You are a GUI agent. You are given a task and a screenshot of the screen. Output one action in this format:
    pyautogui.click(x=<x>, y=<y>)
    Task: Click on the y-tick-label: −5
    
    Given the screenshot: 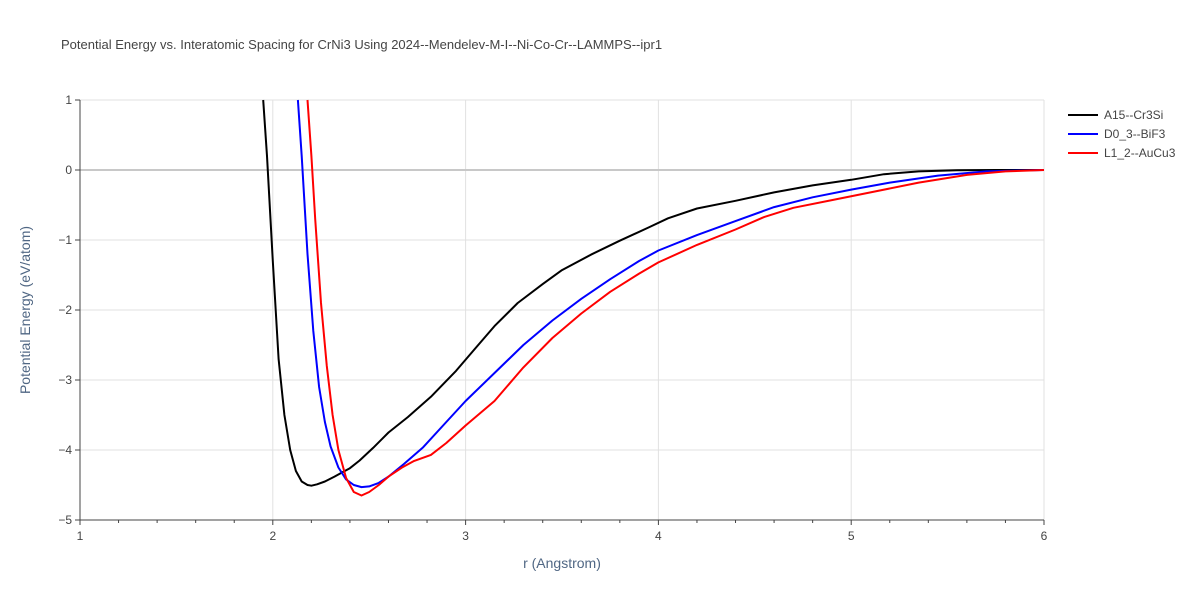 What is the action you would take?
    pyautogui.click(x=65, y=520)
    